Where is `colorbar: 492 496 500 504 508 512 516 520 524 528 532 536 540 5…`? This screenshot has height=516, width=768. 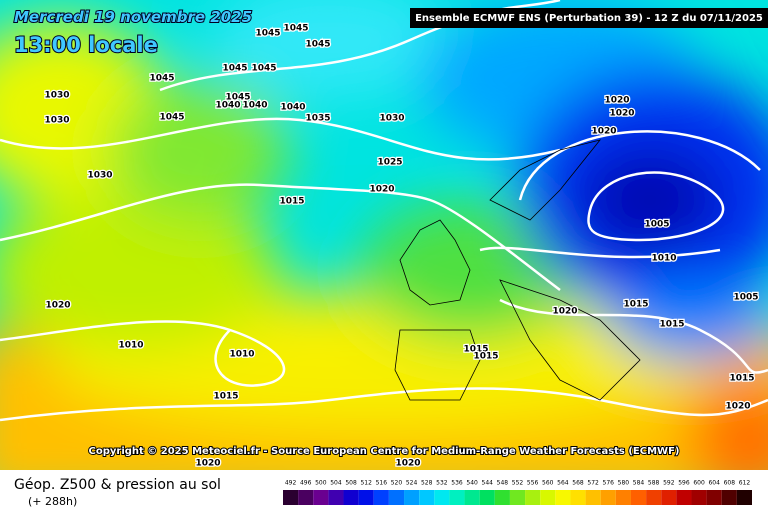 colorbar: 492 496 500 504 508 512 516 520 524 528 532 536 540 5… is located at coordinates (517, 492).